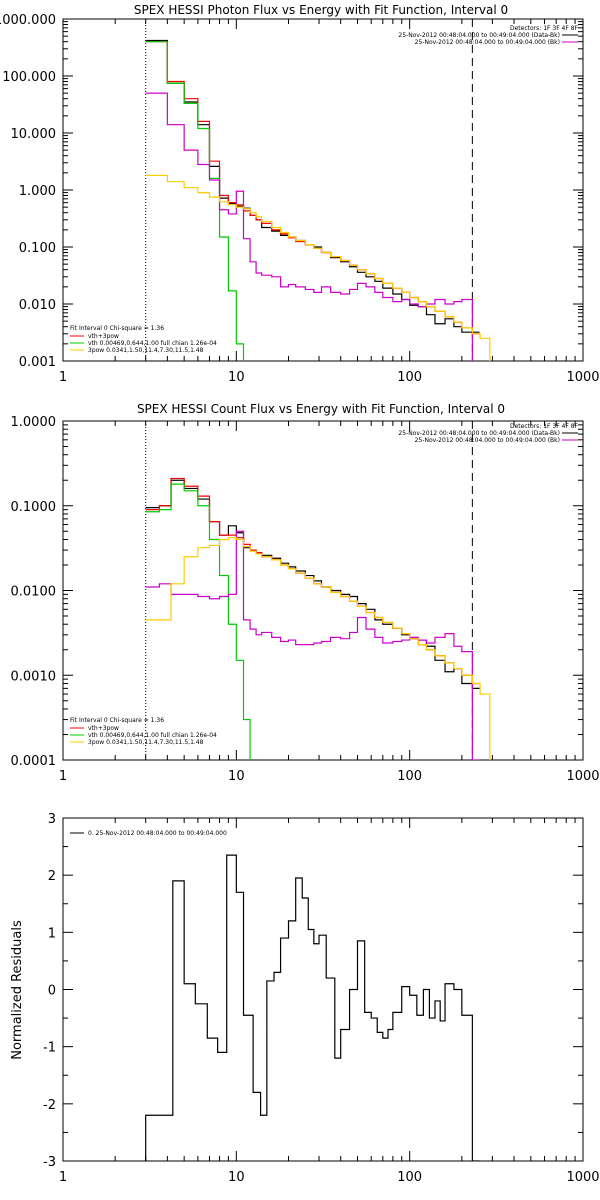  I want to click on count-ytick-label: 0.0100, so click(34, 592).